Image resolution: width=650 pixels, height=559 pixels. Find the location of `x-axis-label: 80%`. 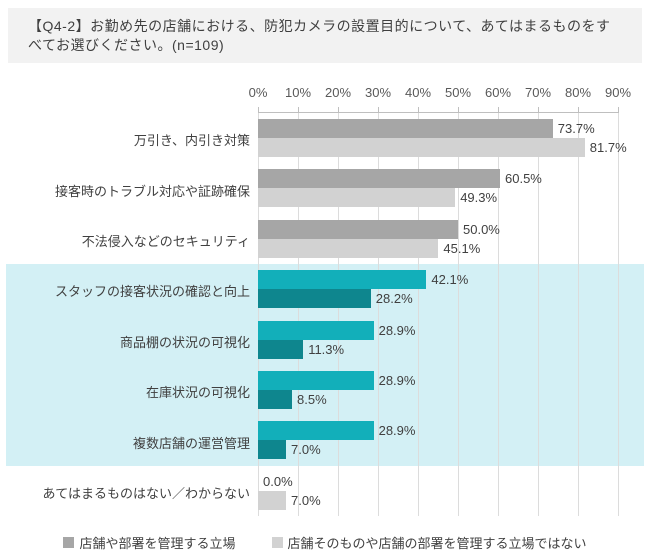

x-axis-label: 80% is located at coordinates (578, 92).